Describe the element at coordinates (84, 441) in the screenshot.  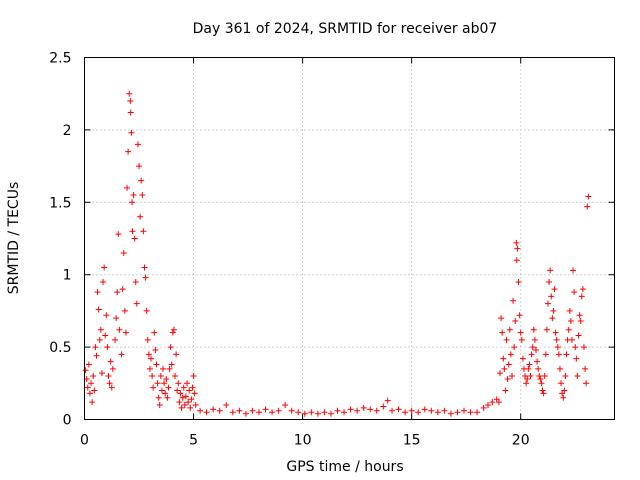
I see `x-tick-label: 0` at that location.